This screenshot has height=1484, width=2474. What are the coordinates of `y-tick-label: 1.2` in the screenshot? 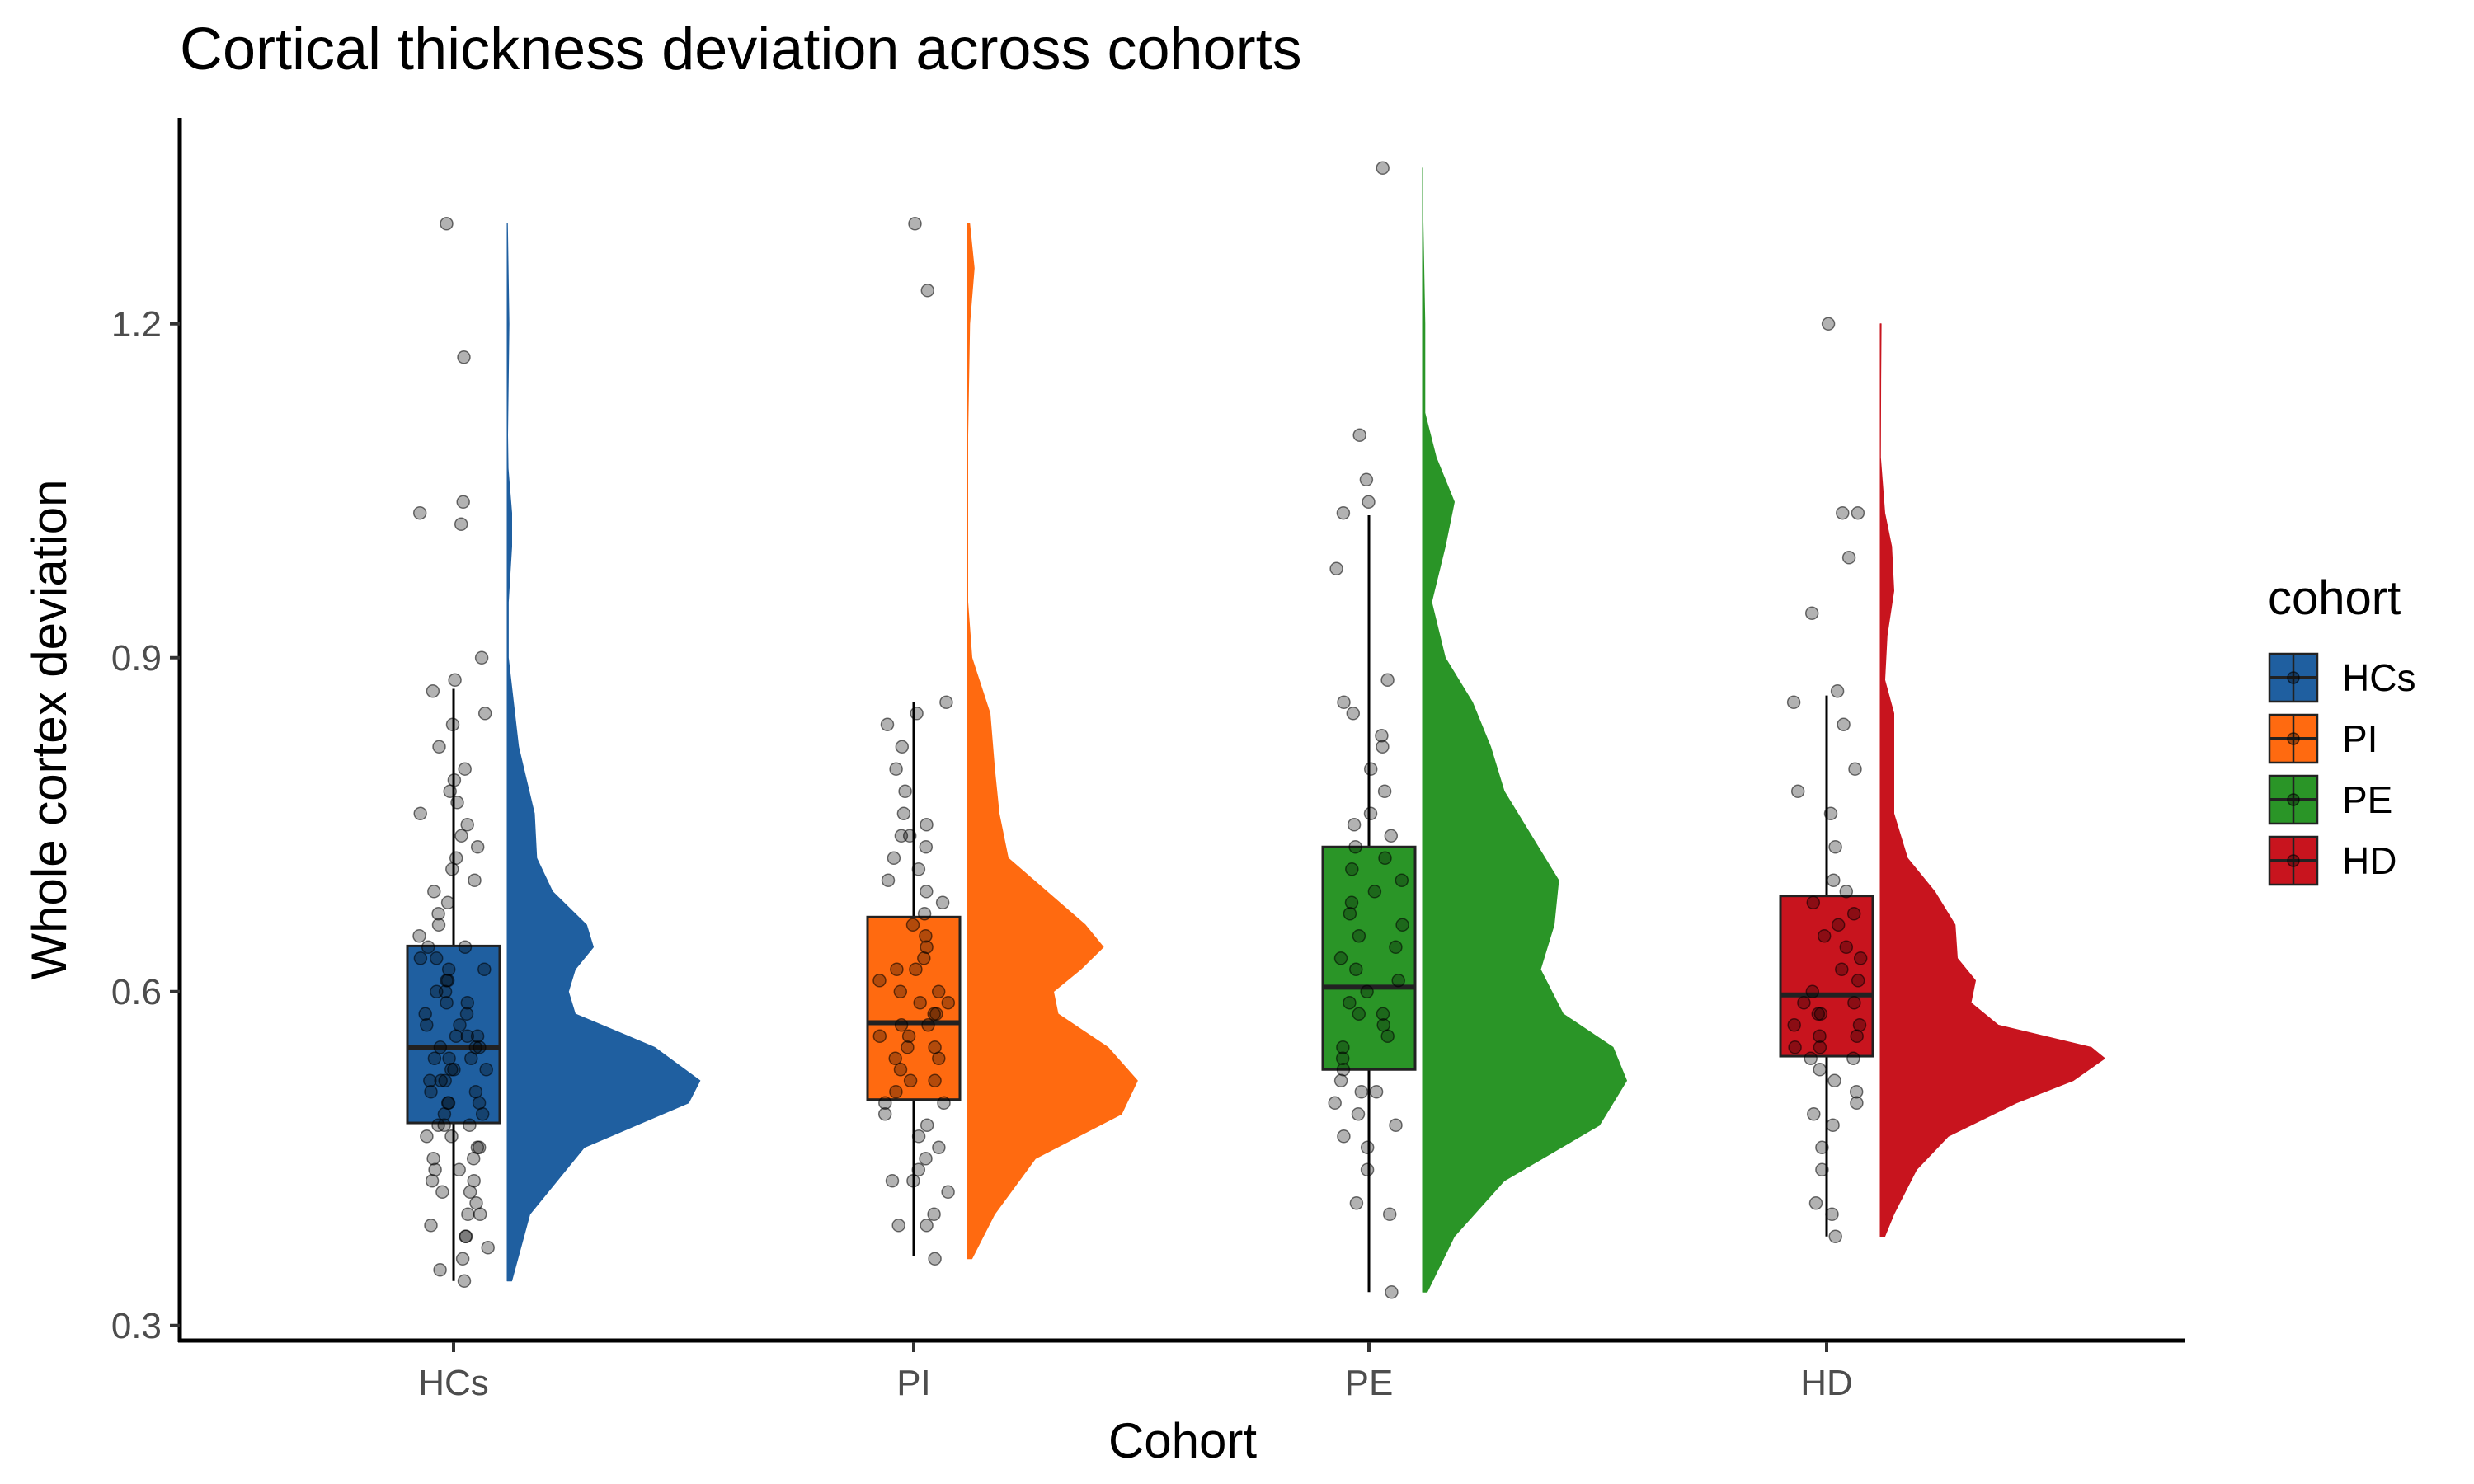 It's located at (136, 324).